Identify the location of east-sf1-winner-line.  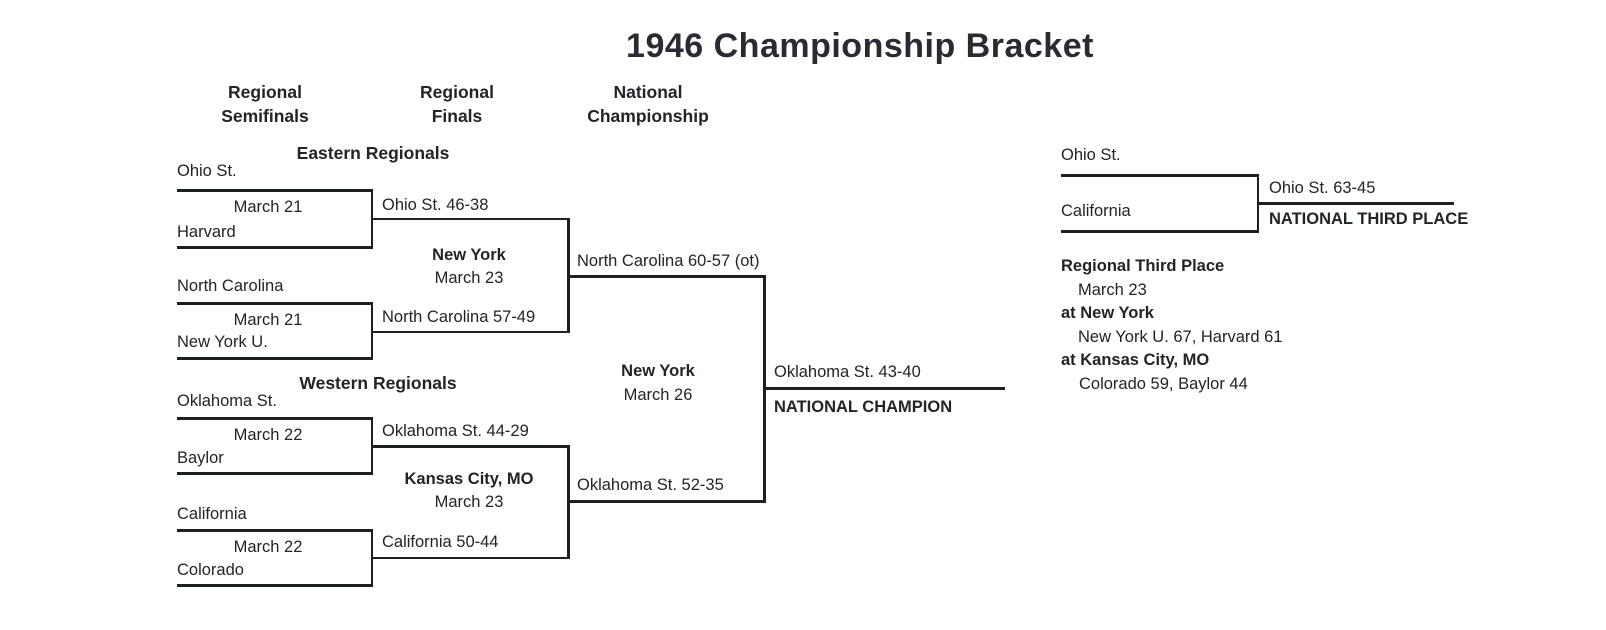
(469, 218).